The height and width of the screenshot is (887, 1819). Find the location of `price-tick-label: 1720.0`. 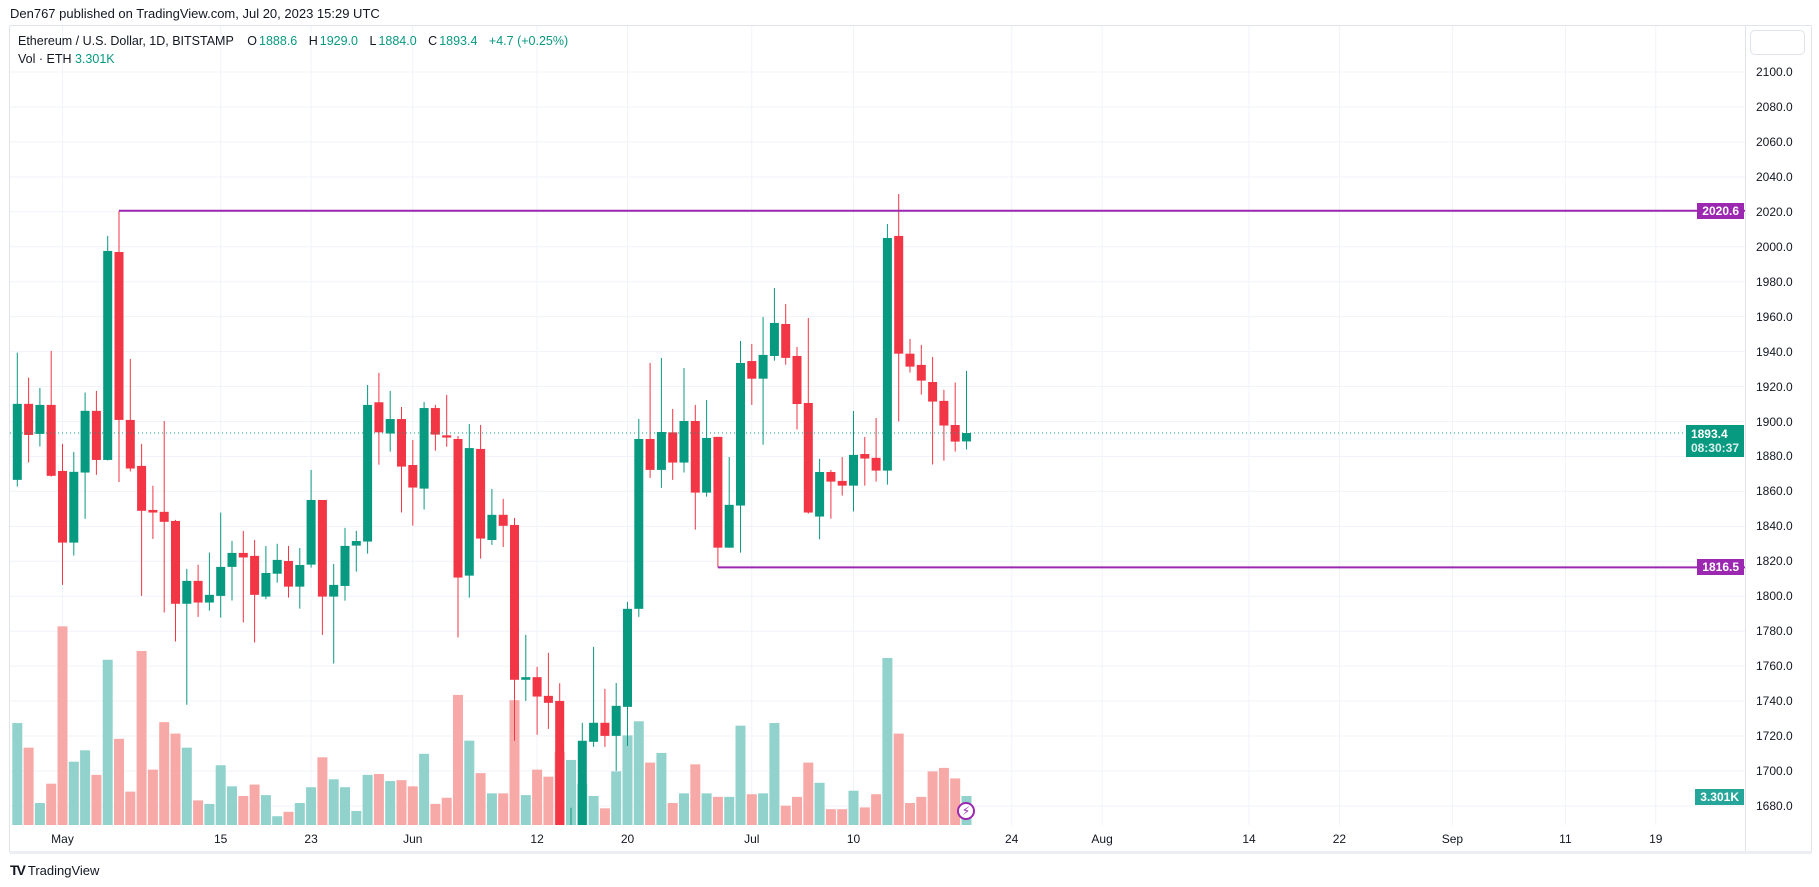

price-tick-label: 1720.0 is located at coordinates (1774, 736).